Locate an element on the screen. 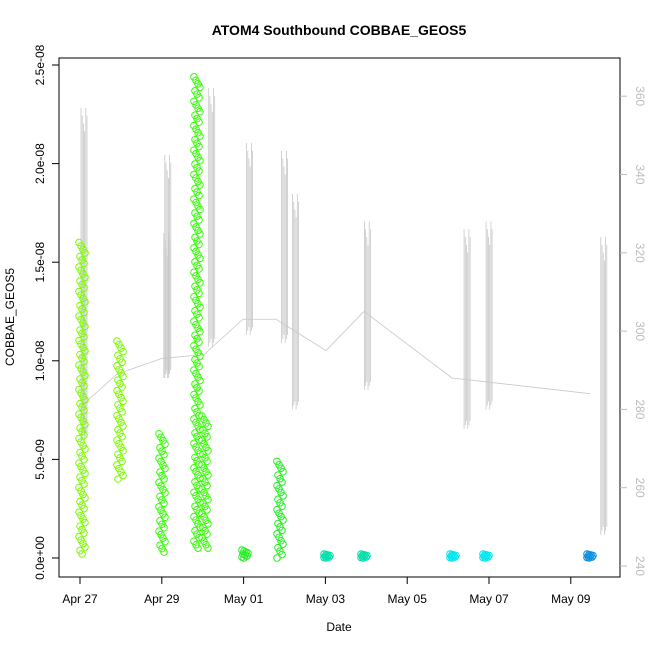  x-tick-label: Apr 29 is located at coordinates (162, 599).